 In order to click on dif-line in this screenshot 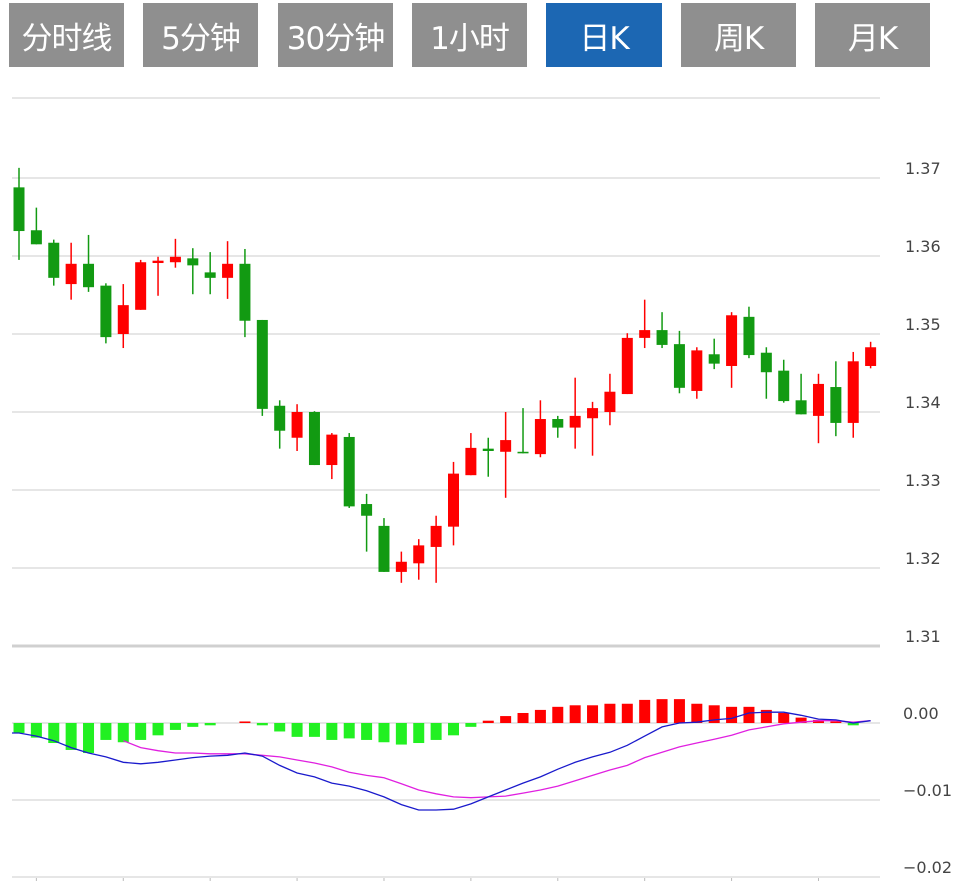, I will do `click(441, 761)`.